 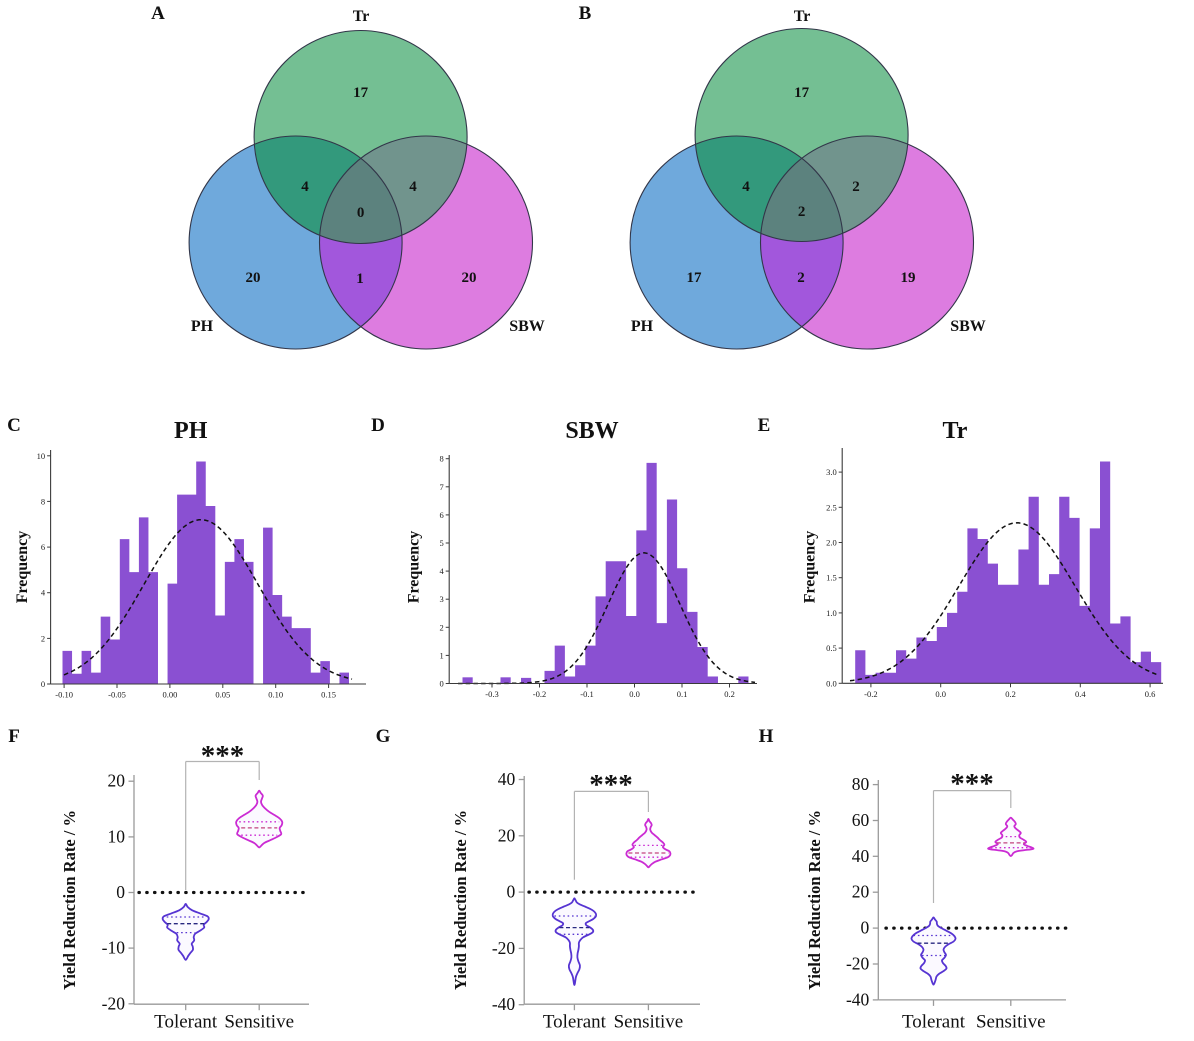 I want to click on svg-text: 0.6, so click(x=1150, y=694).